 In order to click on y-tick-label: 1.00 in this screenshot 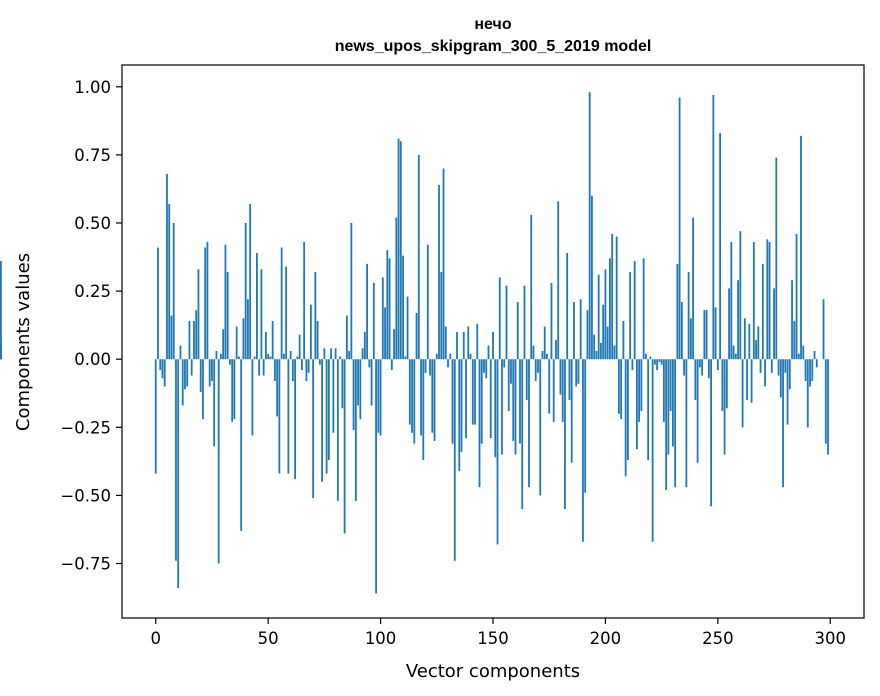, I will do `click(92, 87)`.